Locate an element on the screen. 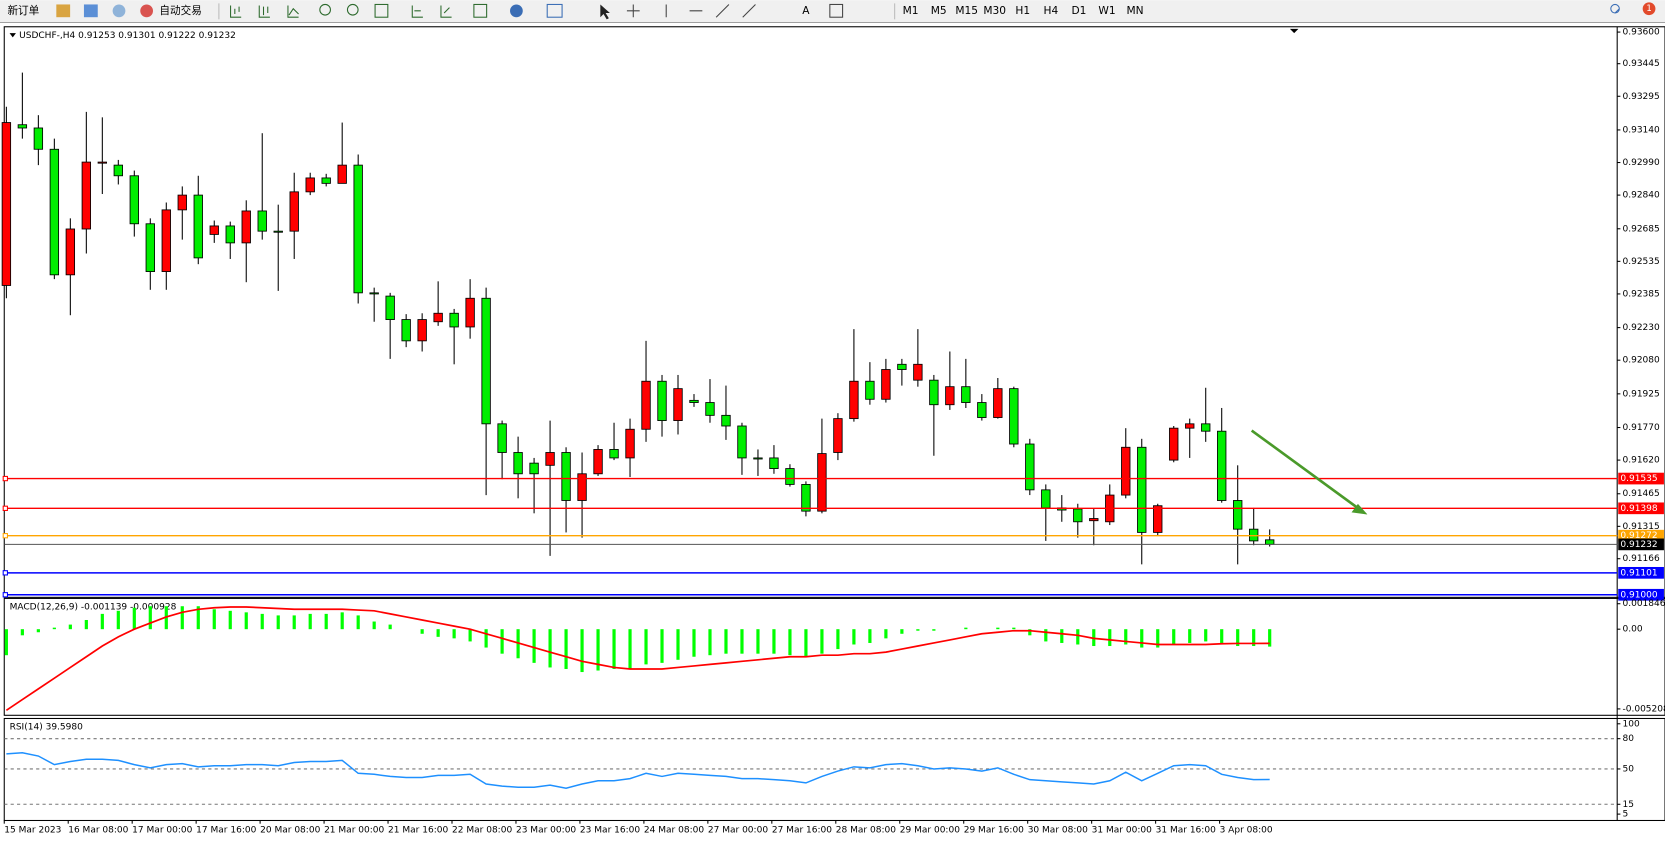  new-order-button: 新订单 is located at coordinates (23, 10).